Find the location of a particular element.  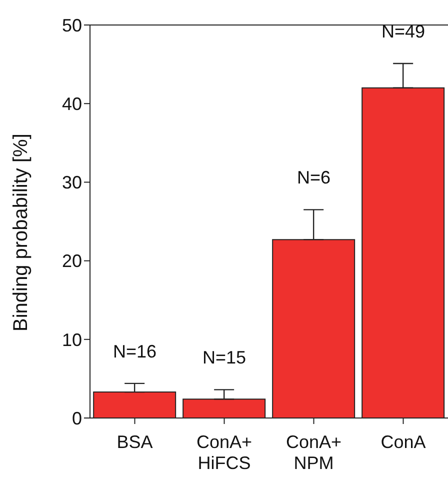

x-tick-label: BSA is located at coordinates (134, 442).